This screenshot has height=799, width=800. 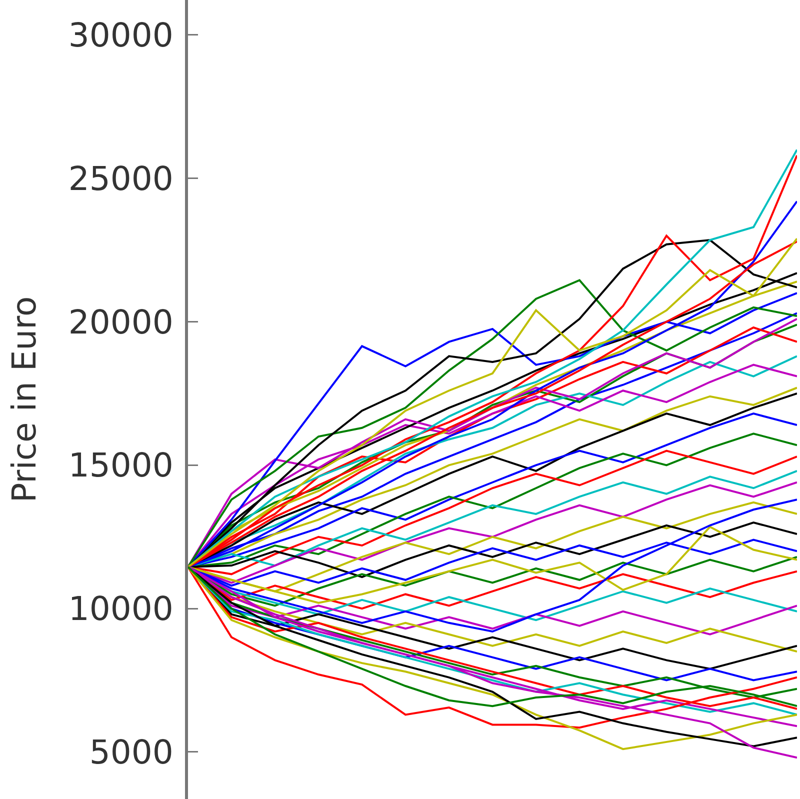 I want to click on y-tick-label: 30000, so click(x=121, y=35).